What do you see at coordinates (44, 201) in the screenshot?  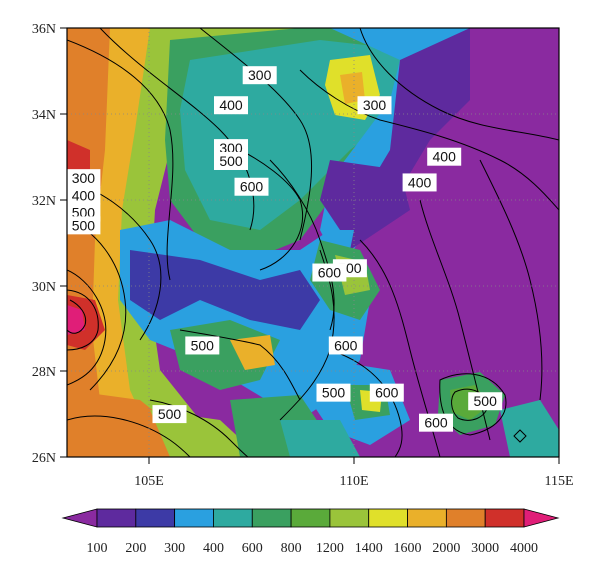 I see `lat-tick-label: 32N` at bounding box center [44, 201].